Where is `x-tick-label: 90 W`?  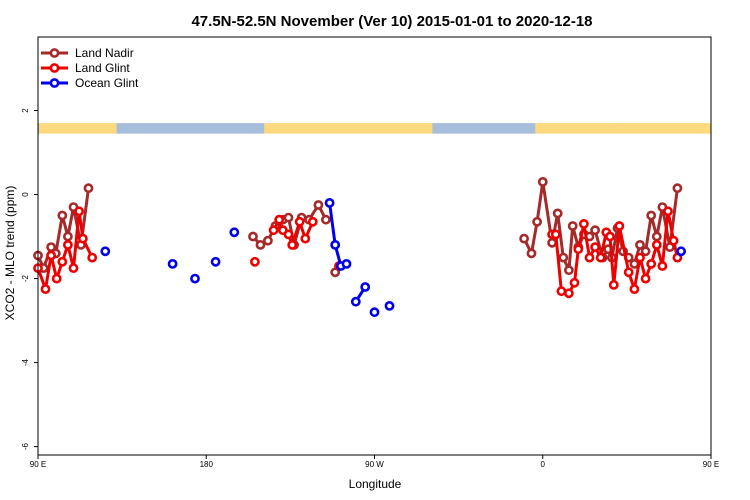 x-tick-label: 90 W is located at coordinates (374, 464).